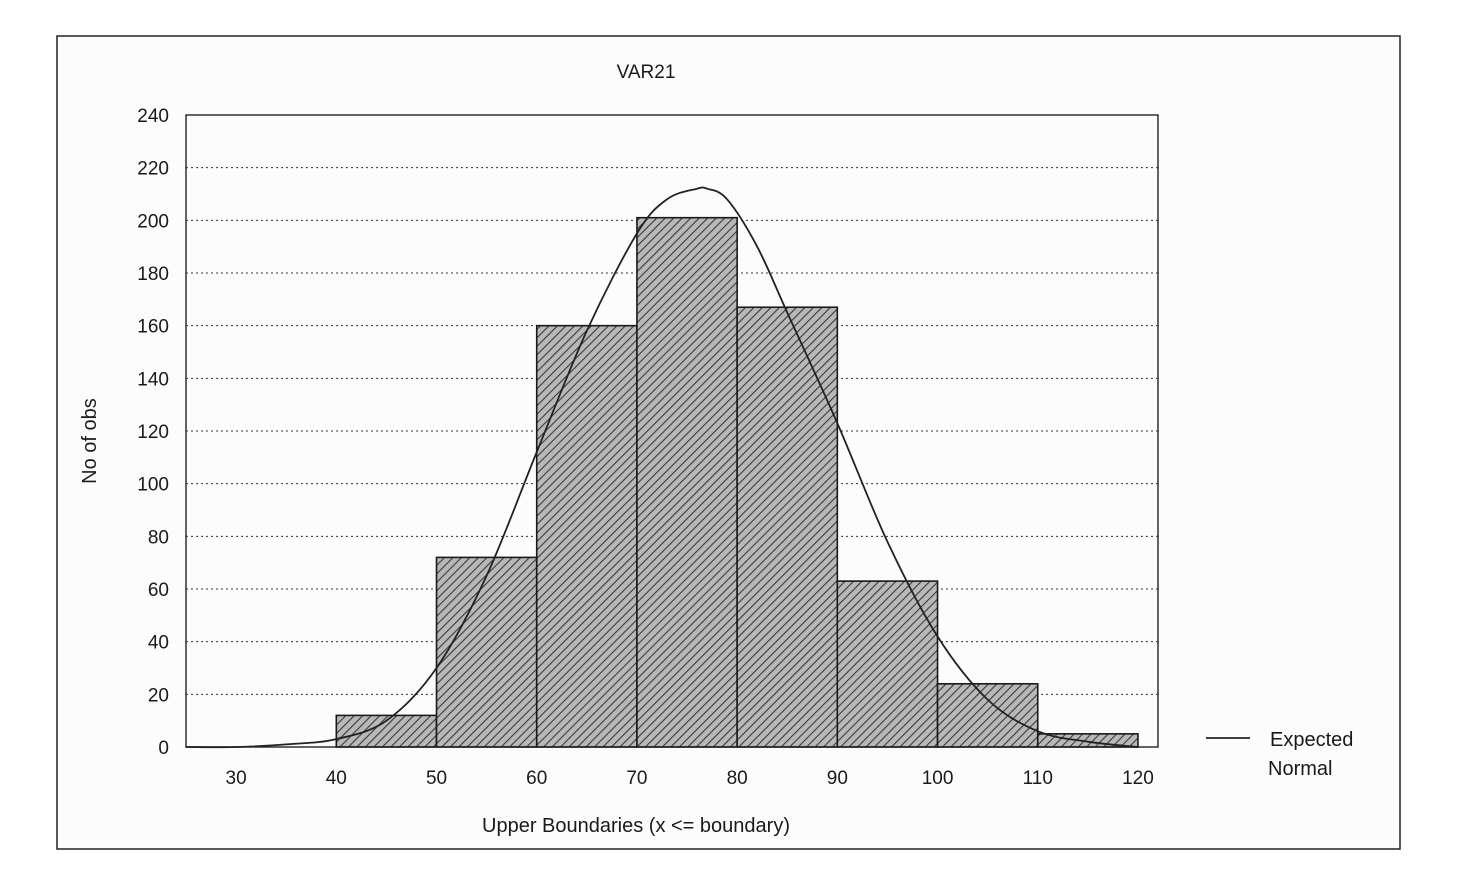 Image resolution: width=1470 pixels, height=893 pixels. I want to click on y-tick-label: 180, so click(153, 274).